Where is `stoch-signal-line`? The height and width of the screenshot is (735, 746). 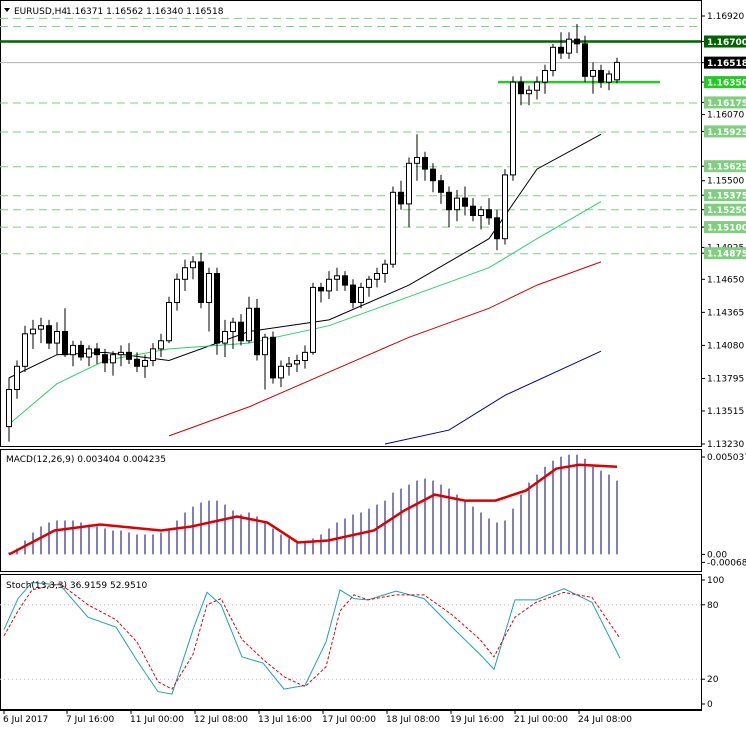
stoch-signal-line is located at coordinates (312, 636).